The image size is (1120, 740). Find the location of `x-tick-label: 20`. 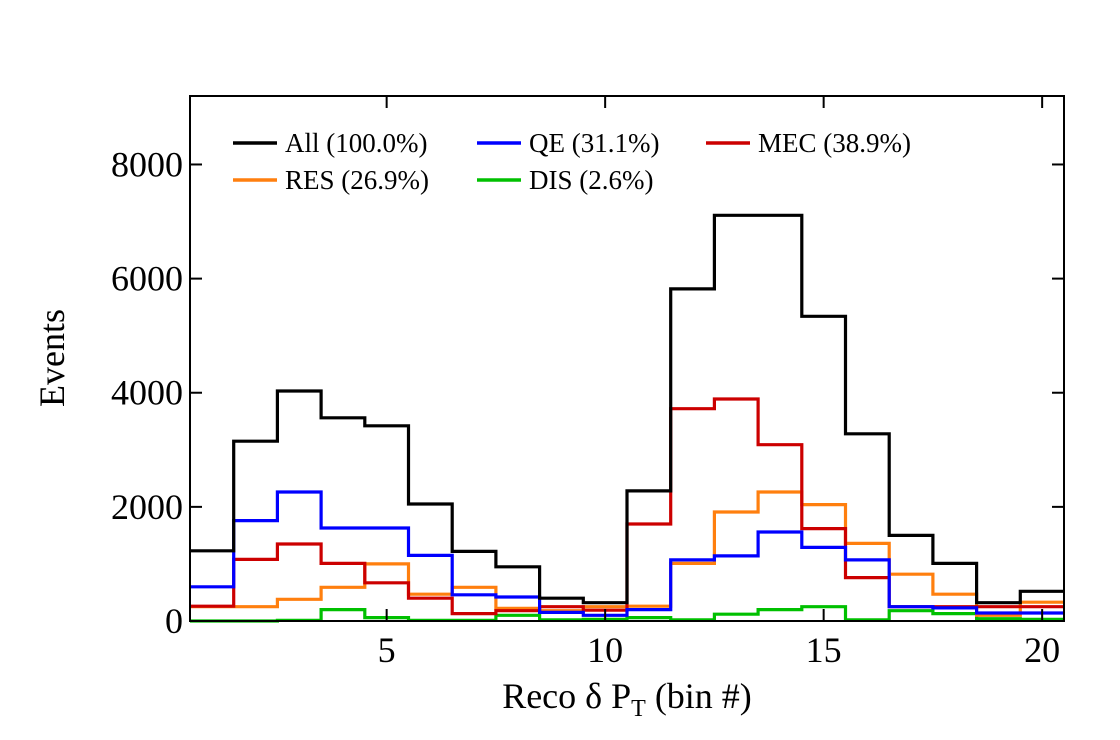

x-tick-label: 20 is located at coordinates (1042, 650).